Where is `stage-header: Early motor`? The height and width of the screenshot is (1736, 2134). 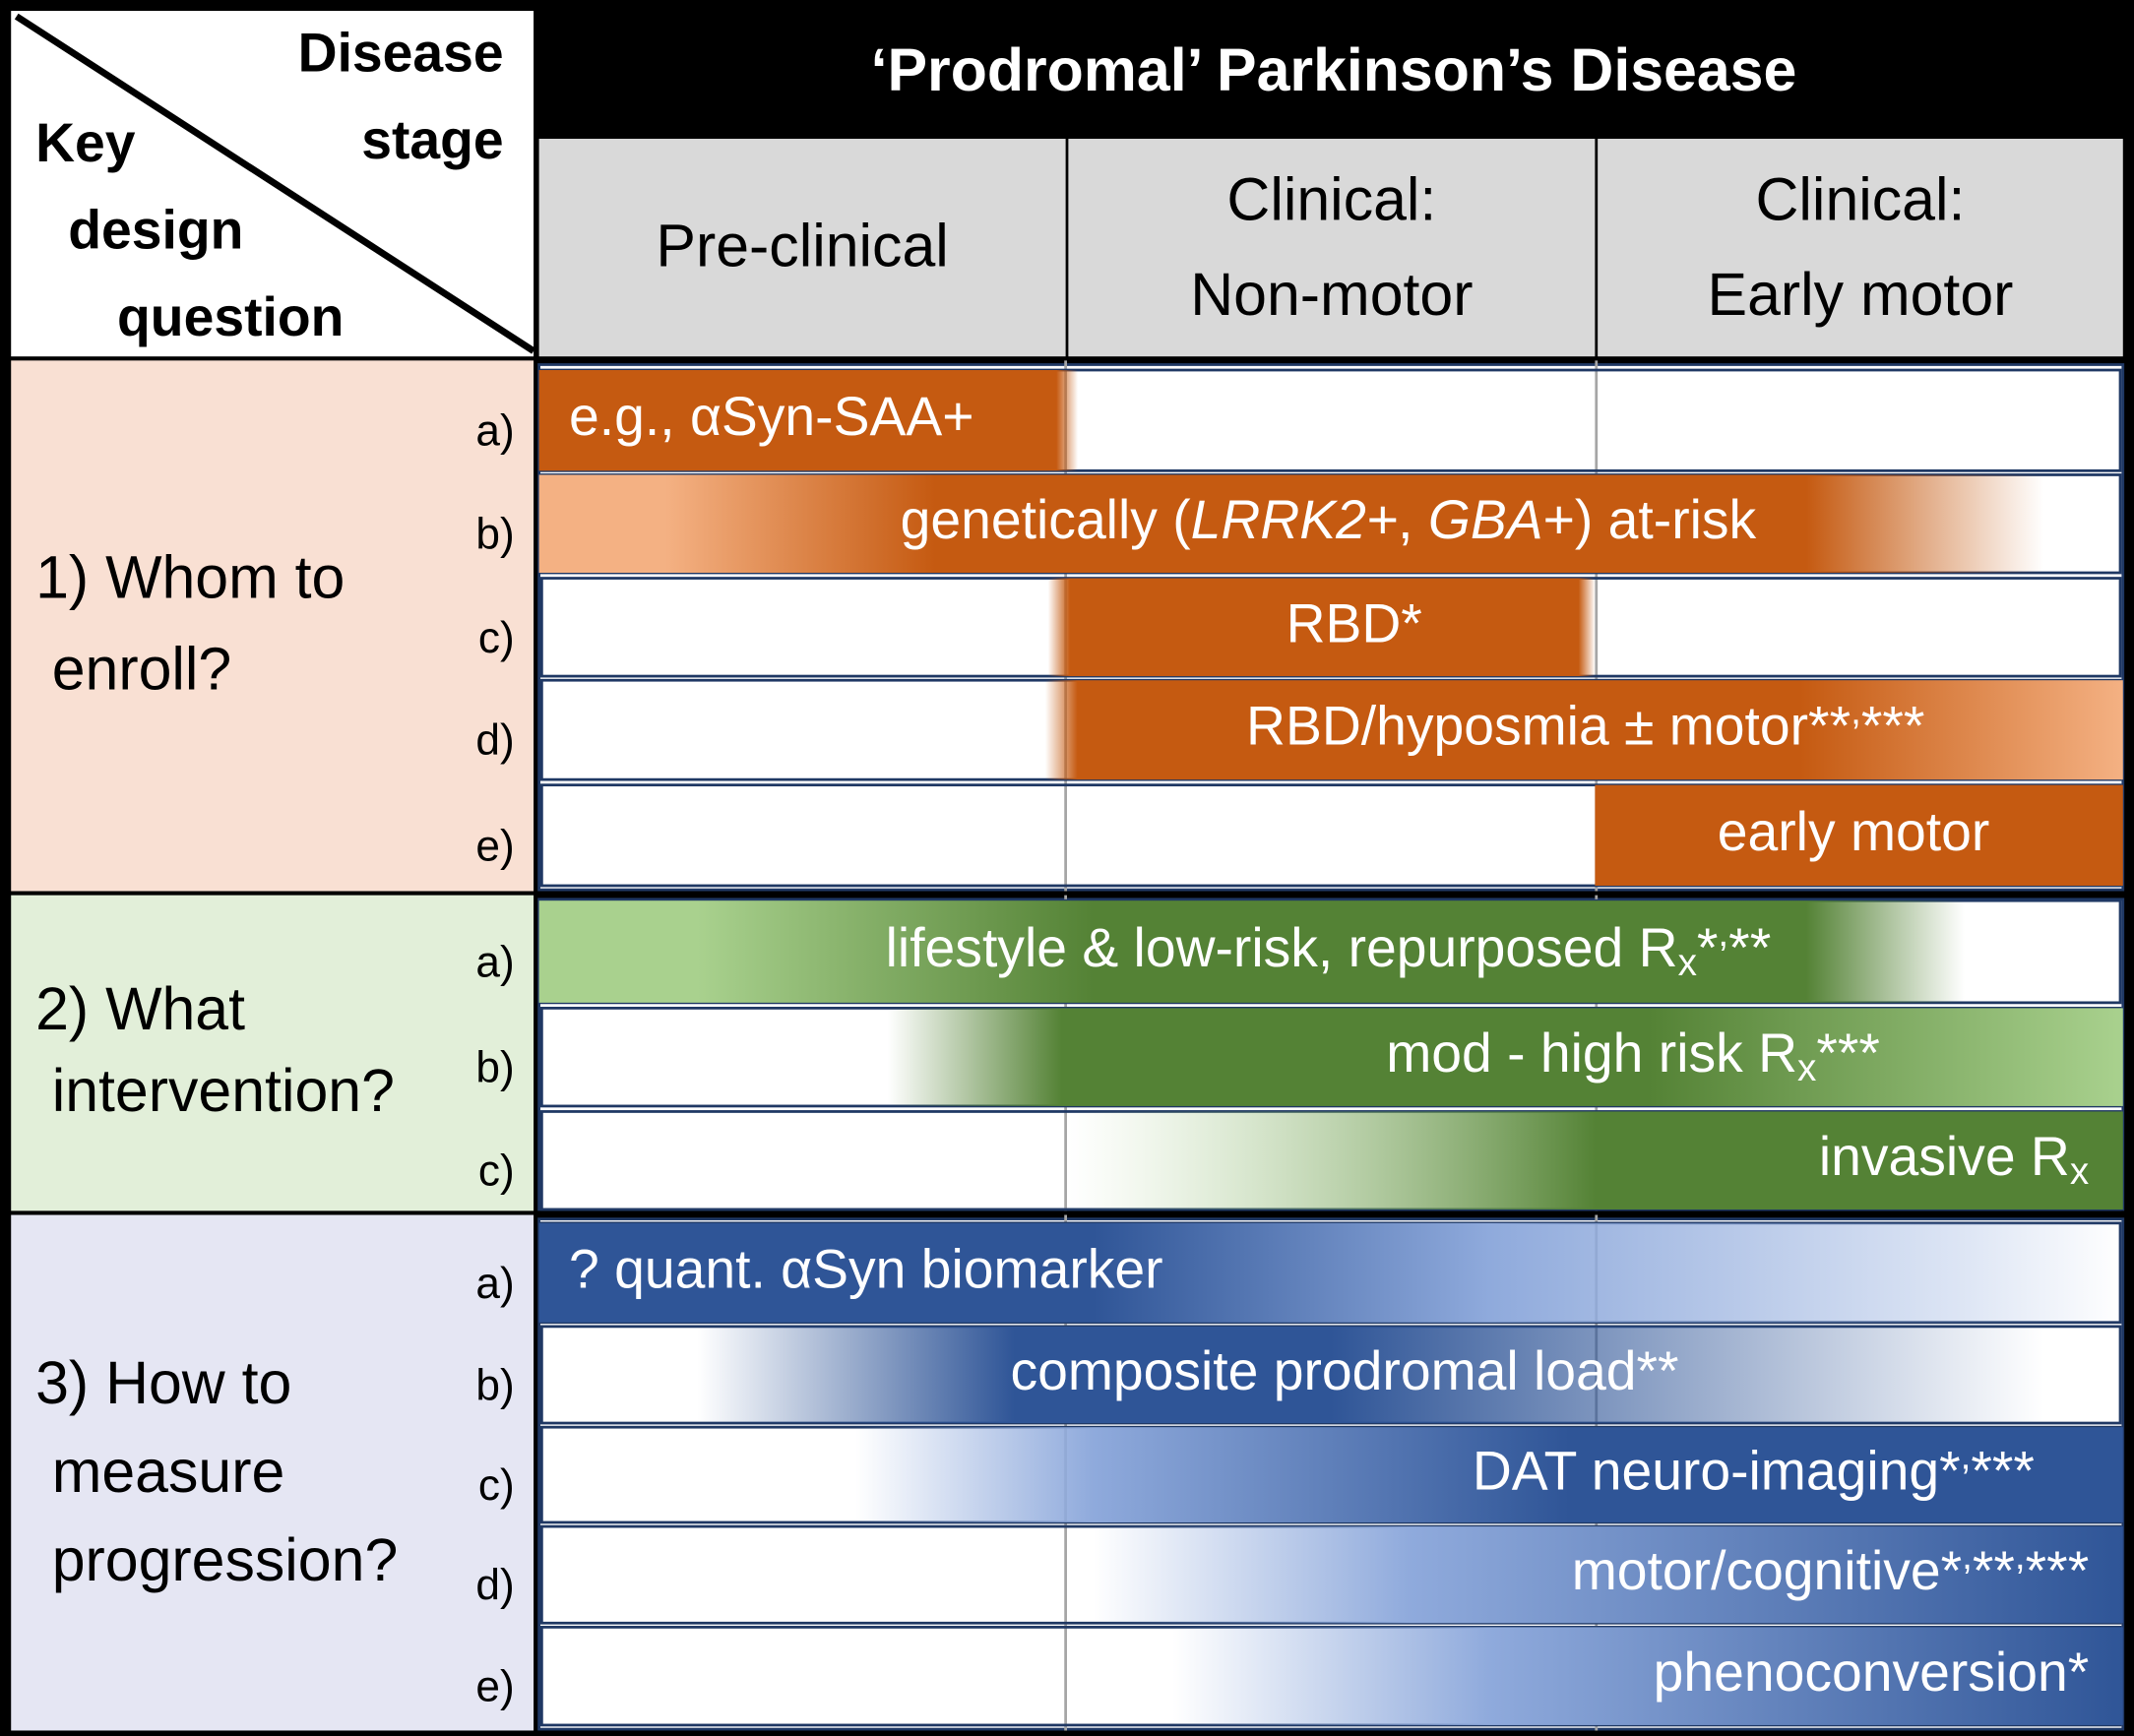 stage-header: Early motor is located at coordinates (1861, 294).